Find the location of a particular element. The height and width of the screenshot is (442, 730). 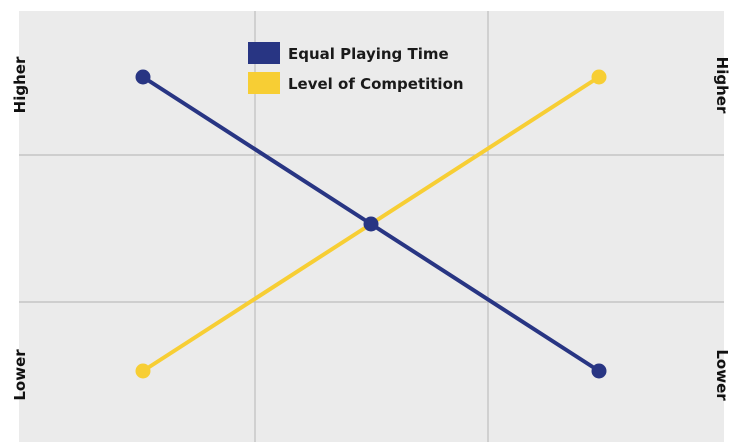

right-axis-top-label: Higher is located at coordinates (721, 85).